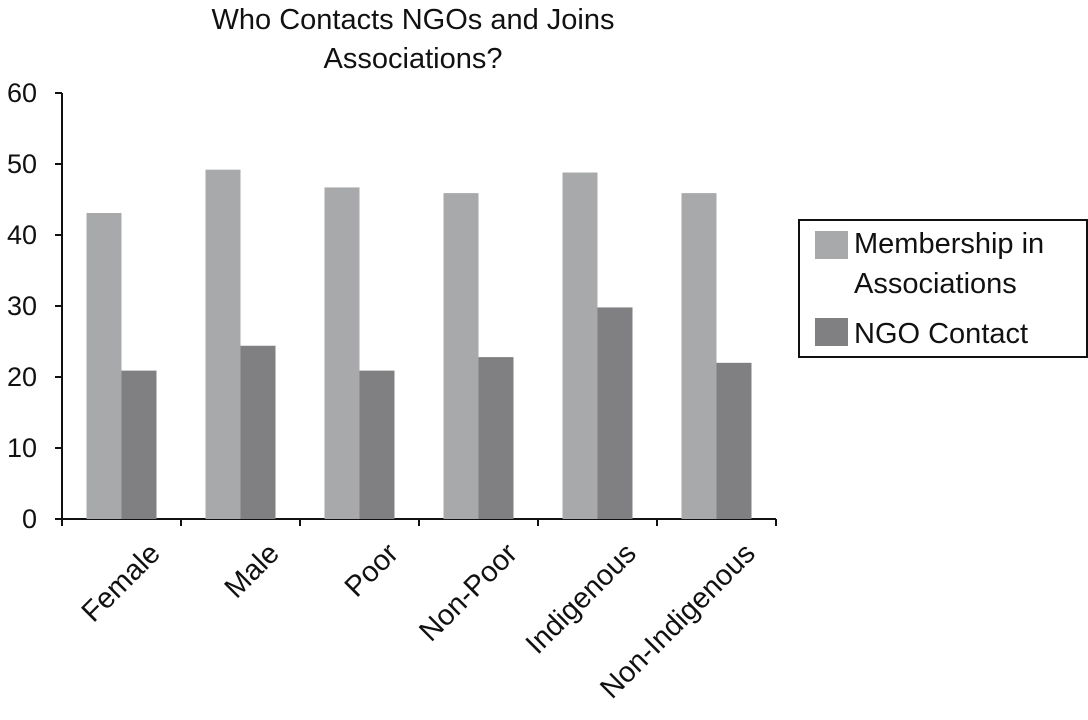  Describe the element at coordinates (22, 306) in the screenshot. I see `y-tick-label: 30` at that location.